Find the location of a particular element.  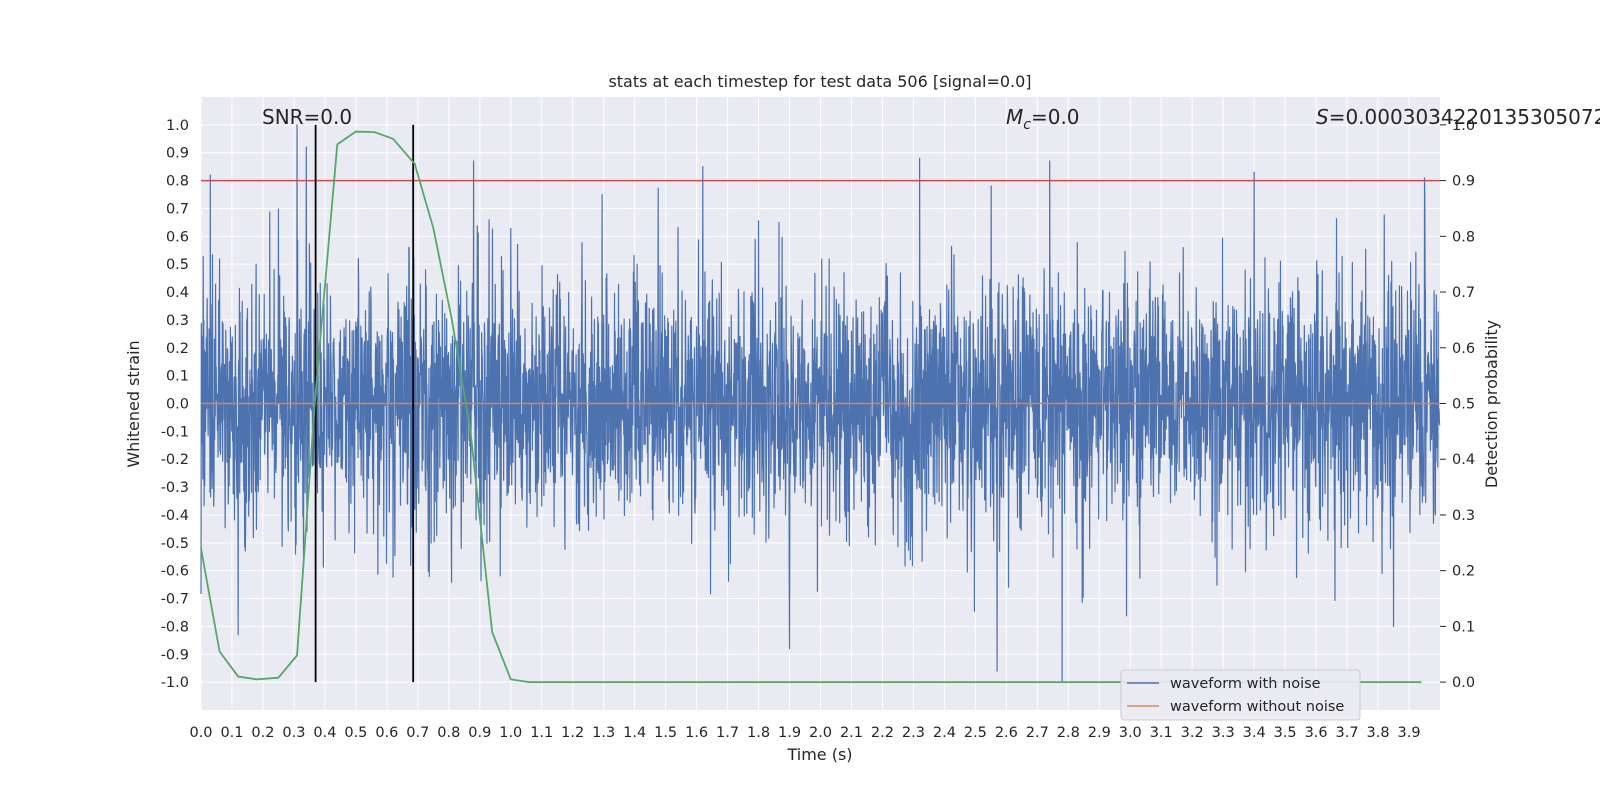

mc-symbol: M is located at coordinates (1014, 117).